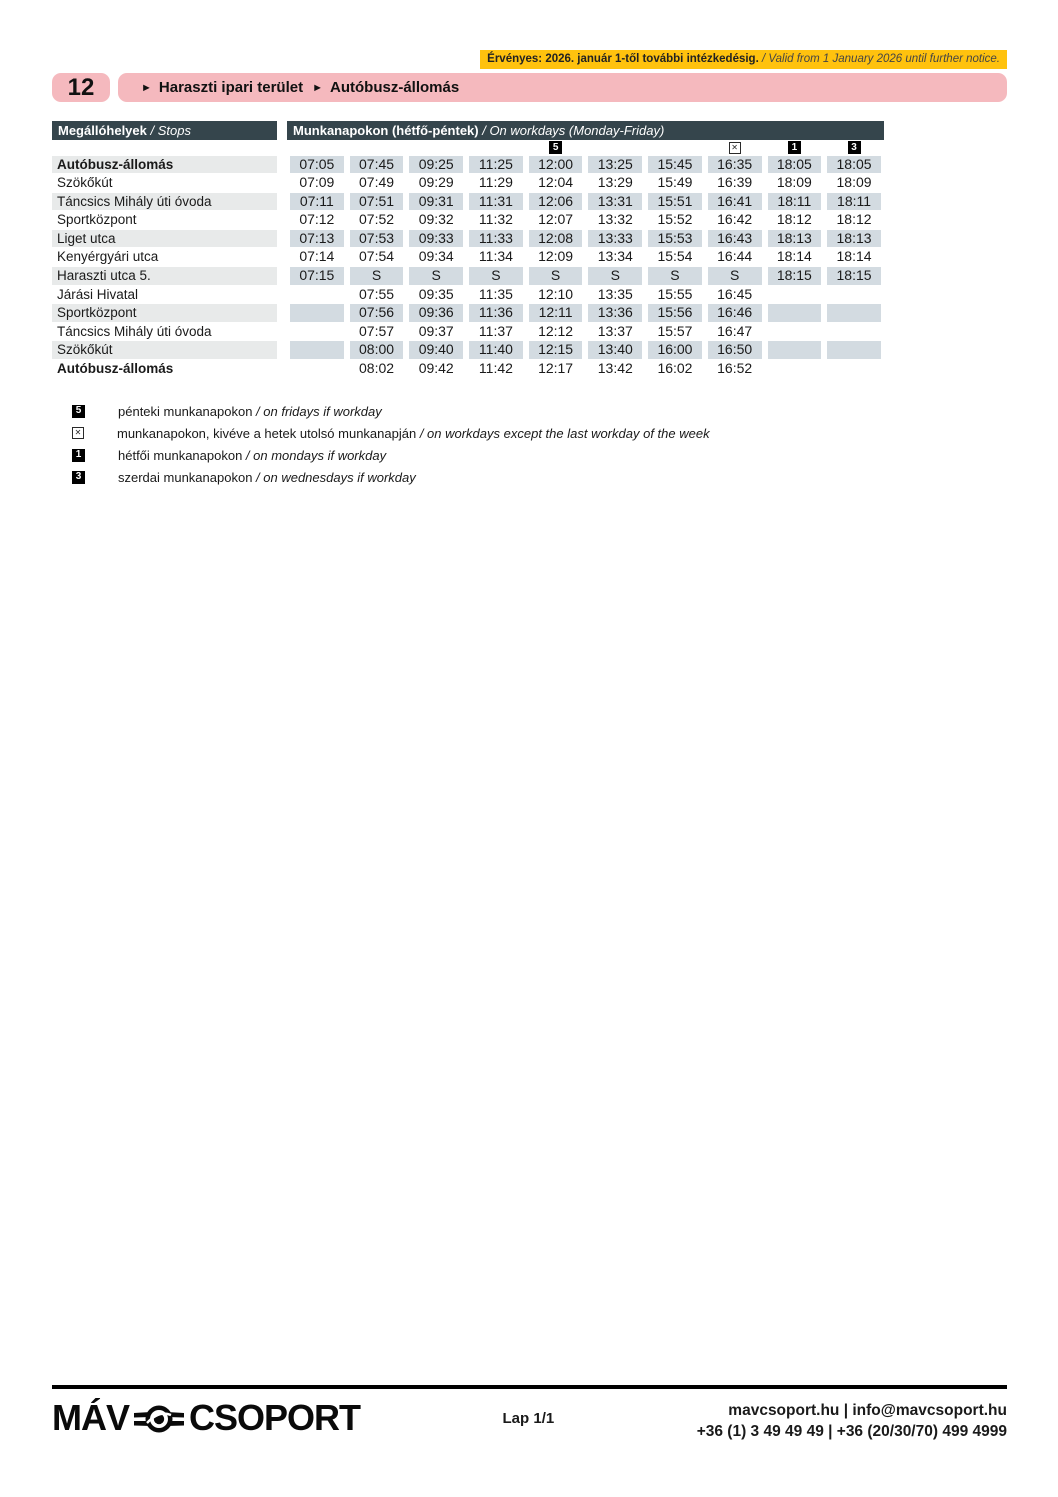 The image size is (1058, 1497). I want to click on arrow-right-icon: ►, so click(146, 88).